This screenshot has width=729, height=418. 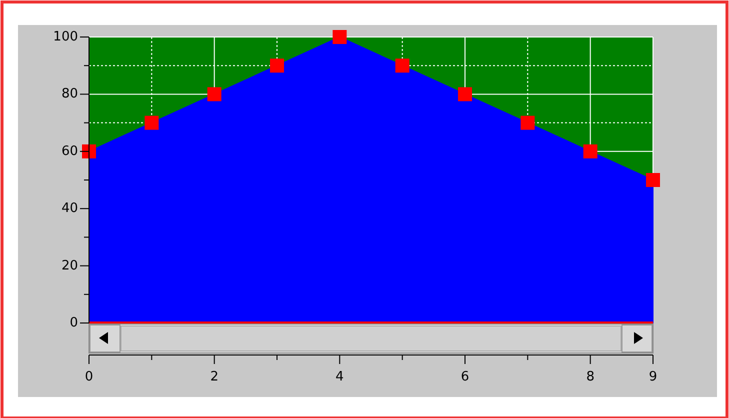 What do you see at coordinates (214, 377) in the screenshot?
I see `x-tick-label: 2` at bounding box center [214, 377].